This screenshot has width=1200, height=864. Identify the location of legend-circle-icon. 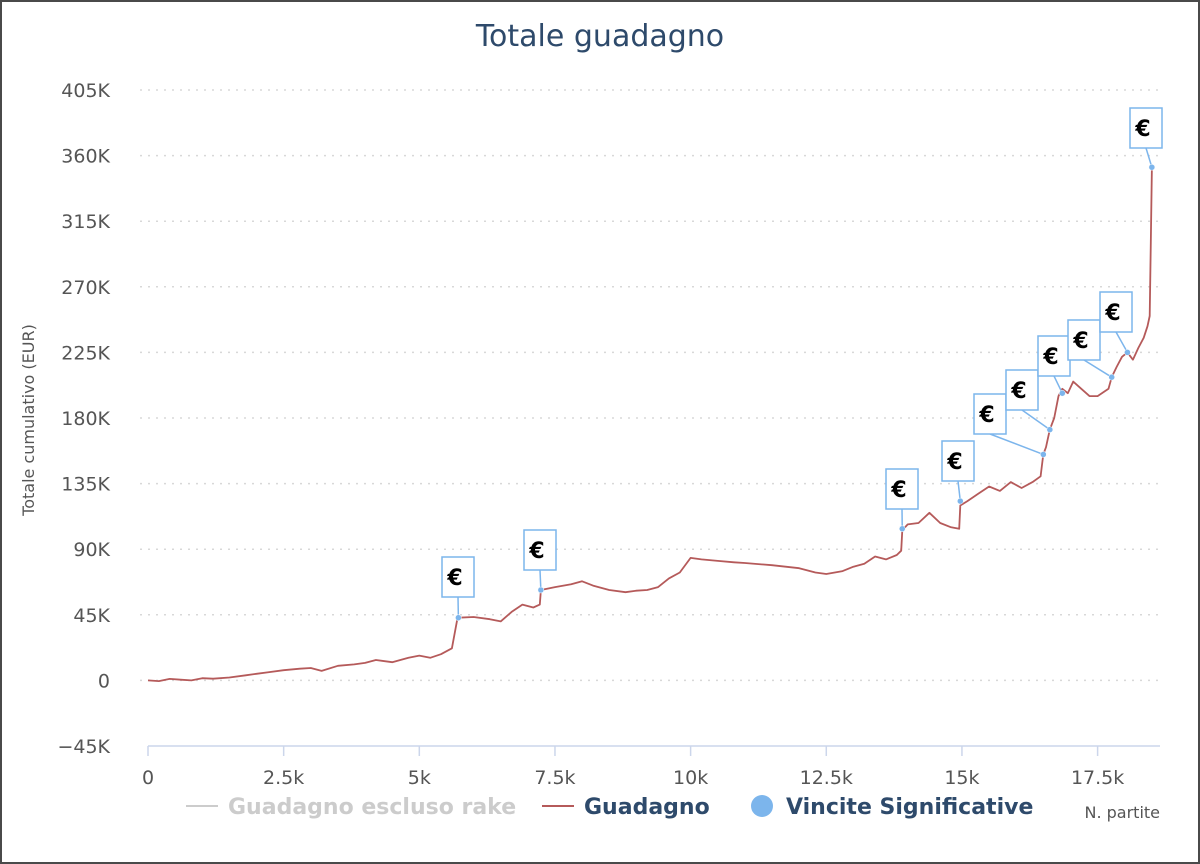
(762, 806).